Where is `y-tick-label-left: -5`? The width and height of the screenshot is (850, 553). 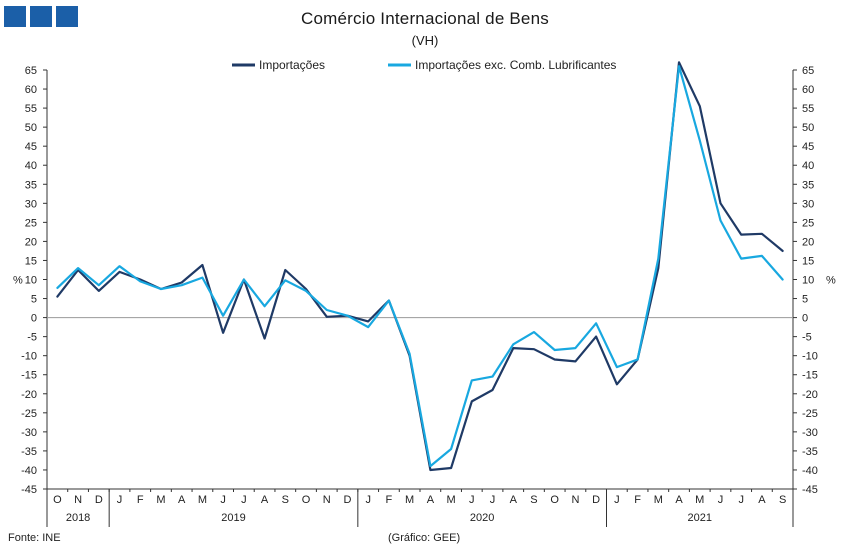
y-tick-label-left: -5 is located at coordinates (32, 338).